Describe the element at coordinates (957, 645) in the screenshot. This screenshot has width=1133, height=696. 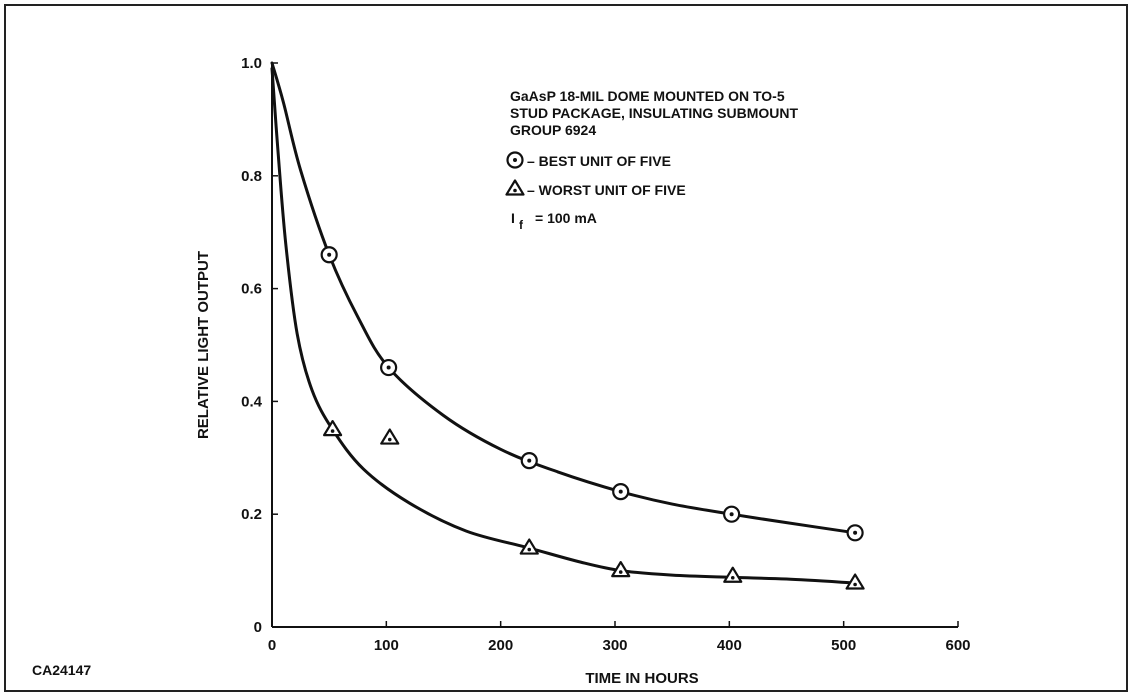
I see `x-tick-label: 600` at that location.